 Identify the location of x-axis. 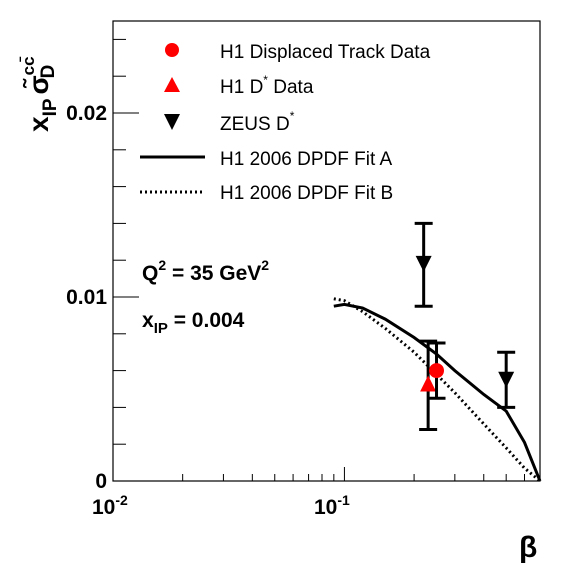
(319, 474).